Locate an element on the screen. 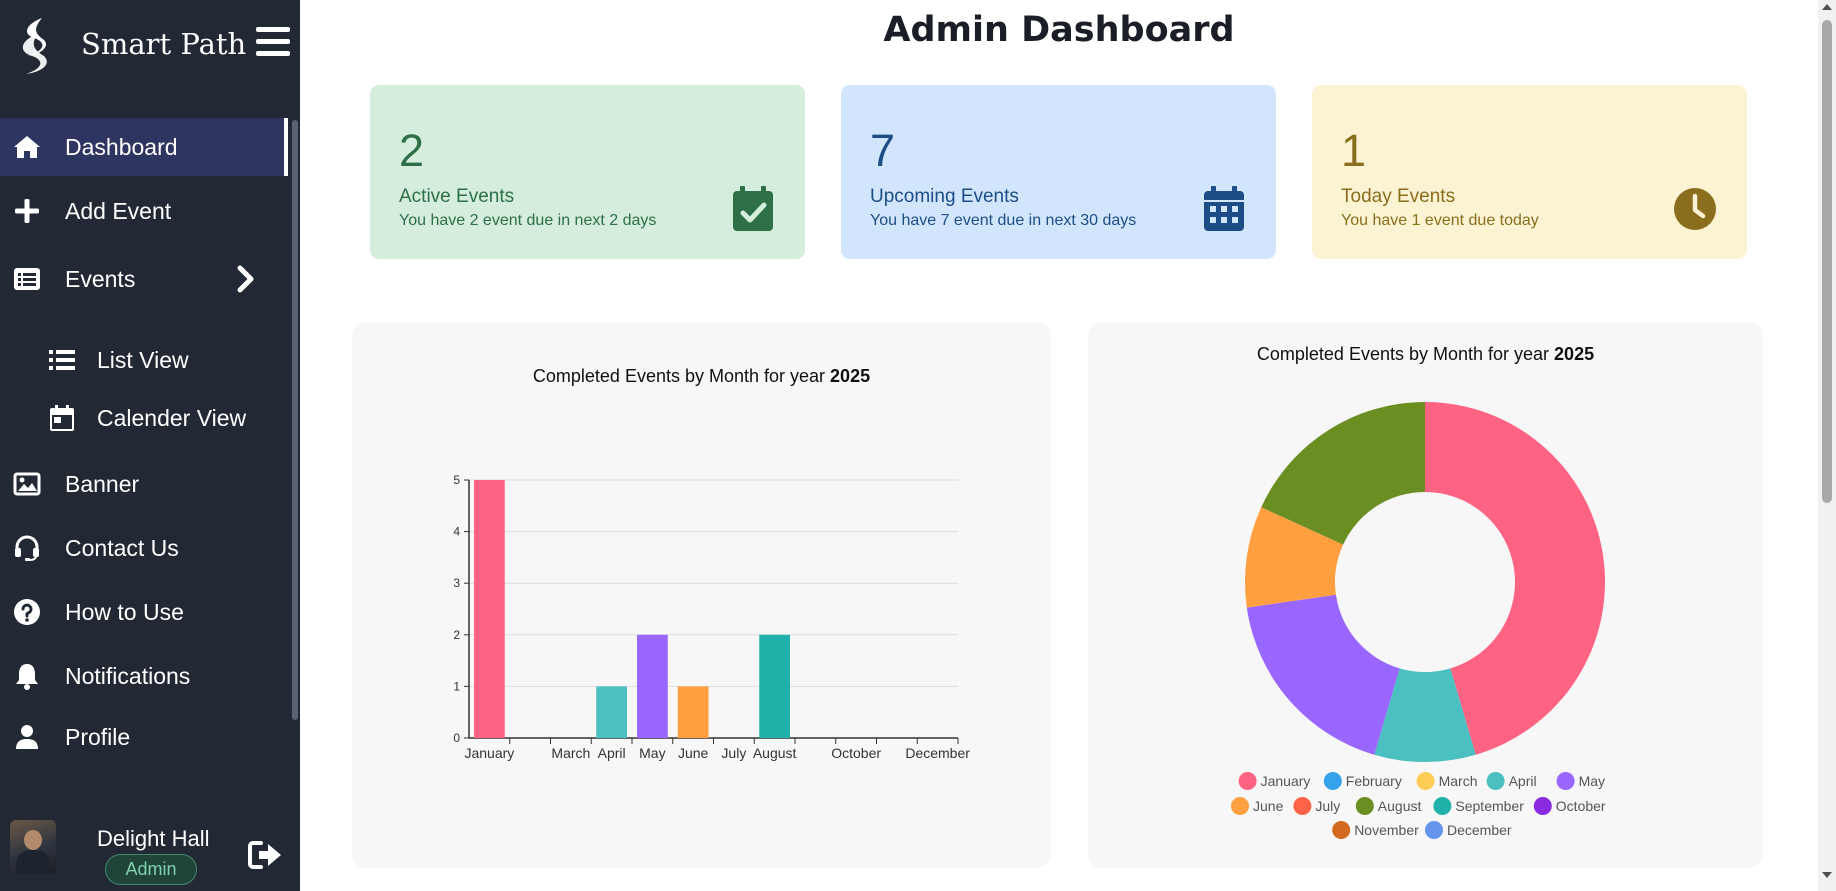 This screenshot has height=891, width=1836. scroll-up-arrow-icon is located at coordinates (1827, 7).